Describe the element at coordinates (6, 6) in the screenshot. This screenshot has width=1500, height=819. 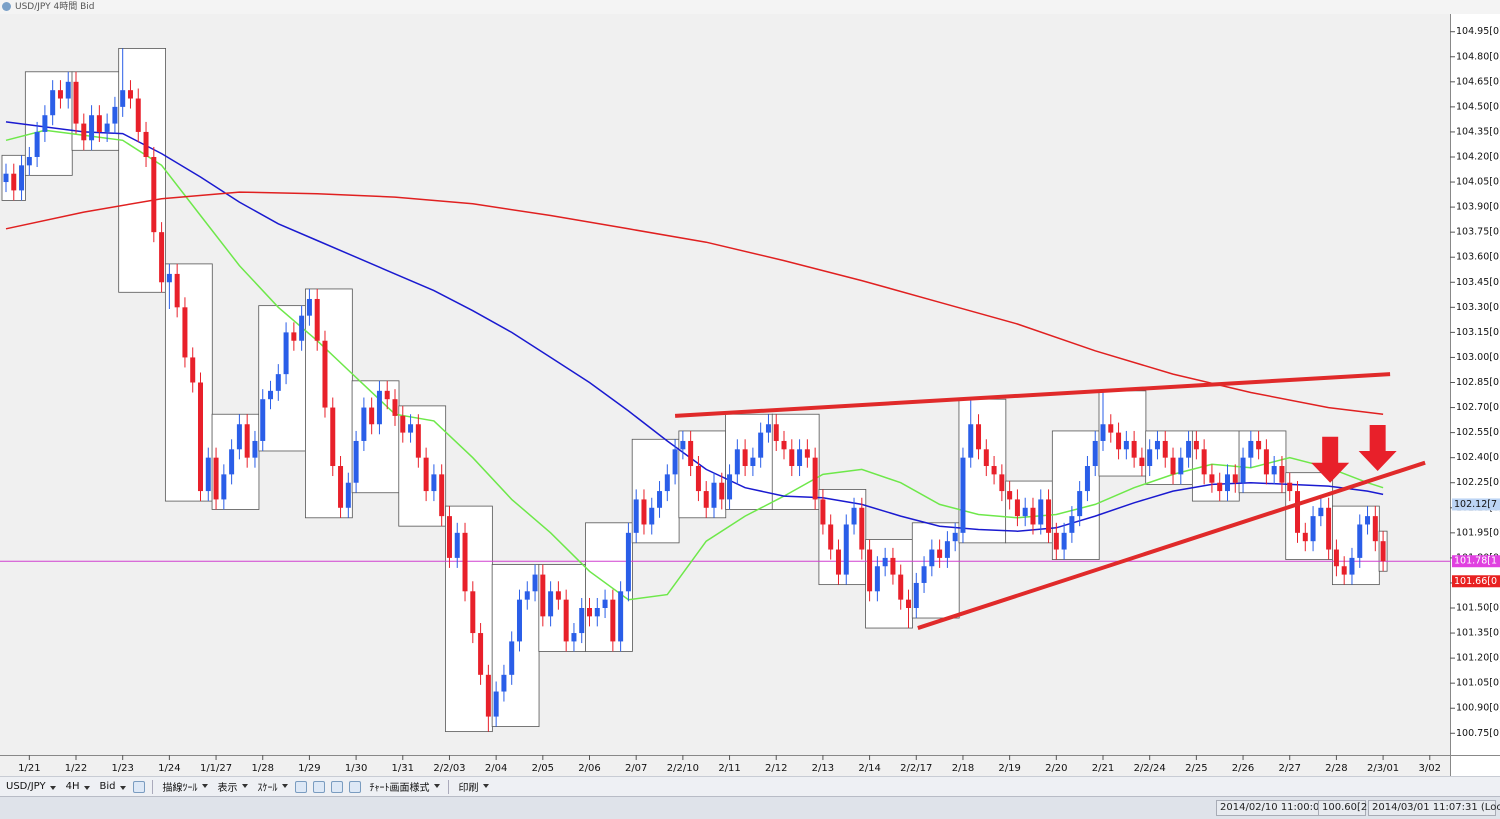
I see `app-icon` at that location.